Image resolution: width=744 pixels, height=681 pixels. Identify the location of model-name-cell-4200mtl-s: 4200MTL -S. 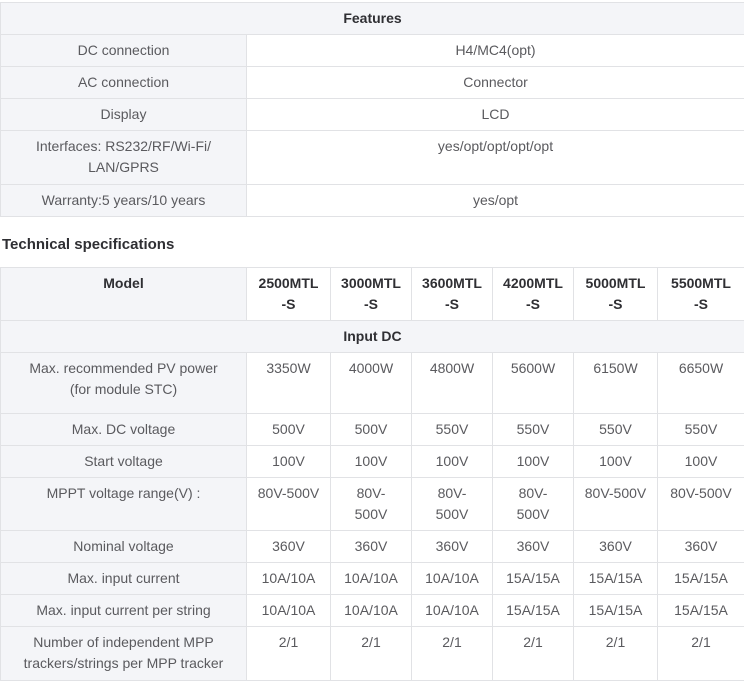
(533, 294).